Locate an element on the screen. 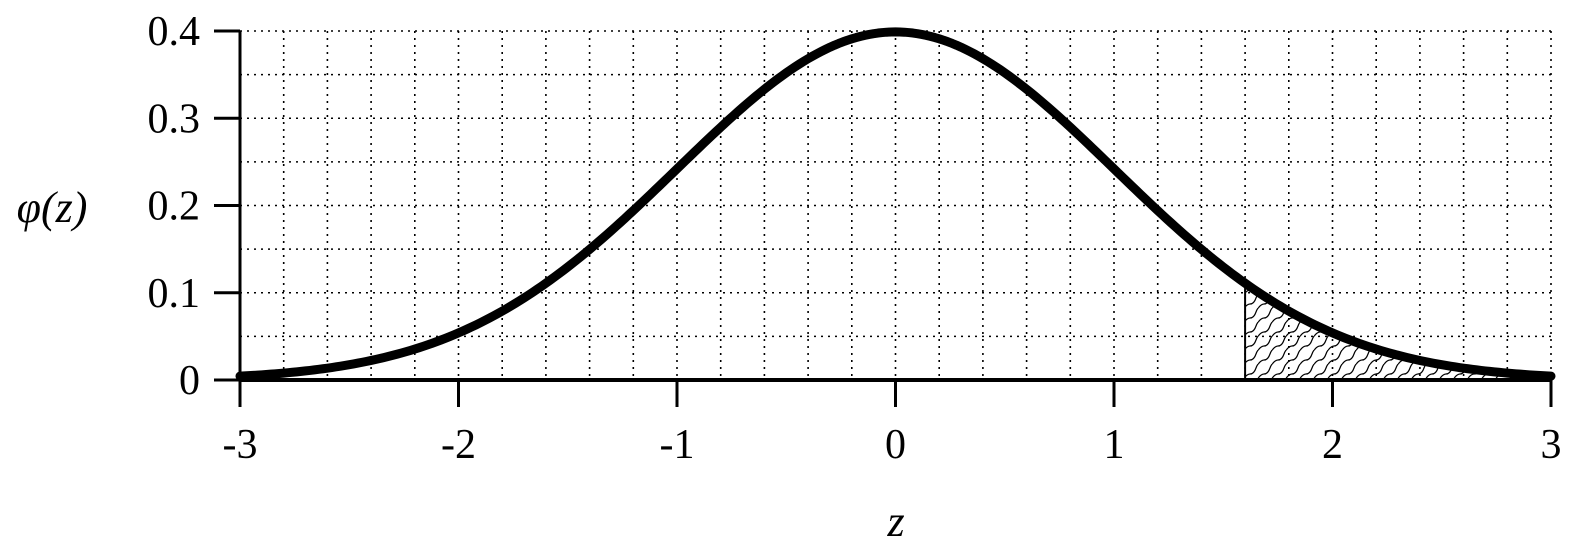  shaded-tail-region is located at coordinates (1398, 331).